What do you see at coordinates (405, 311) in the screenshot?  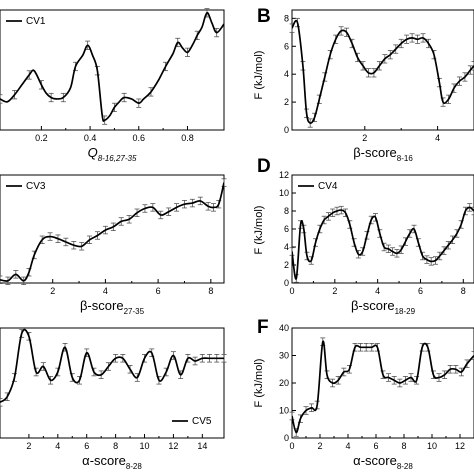 I see `x-axis-title-subscript: 18-29` at bounding box center [405, 311].